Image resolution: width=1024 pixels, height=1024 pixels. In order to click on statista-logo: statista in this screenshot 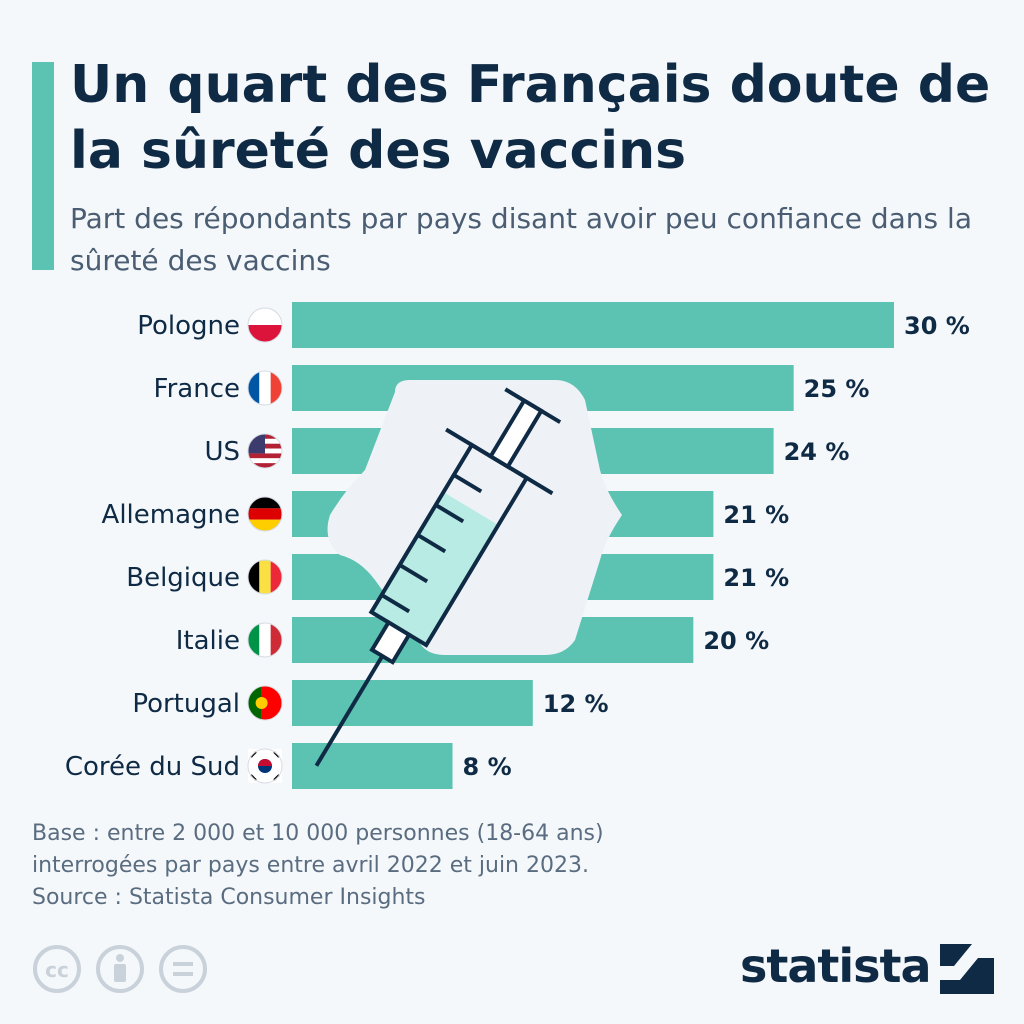, I will do `click(870, 968)`.